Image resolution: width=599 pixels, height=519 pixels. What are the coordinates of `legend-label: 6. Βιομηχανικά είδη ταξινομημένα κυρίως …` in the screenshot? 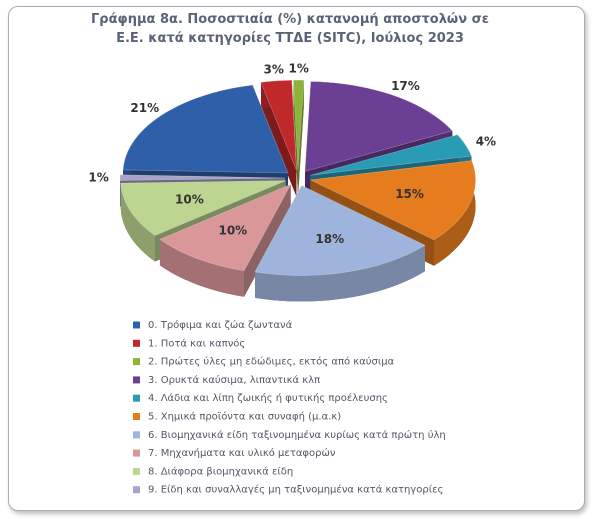 It's located at (297, 435).